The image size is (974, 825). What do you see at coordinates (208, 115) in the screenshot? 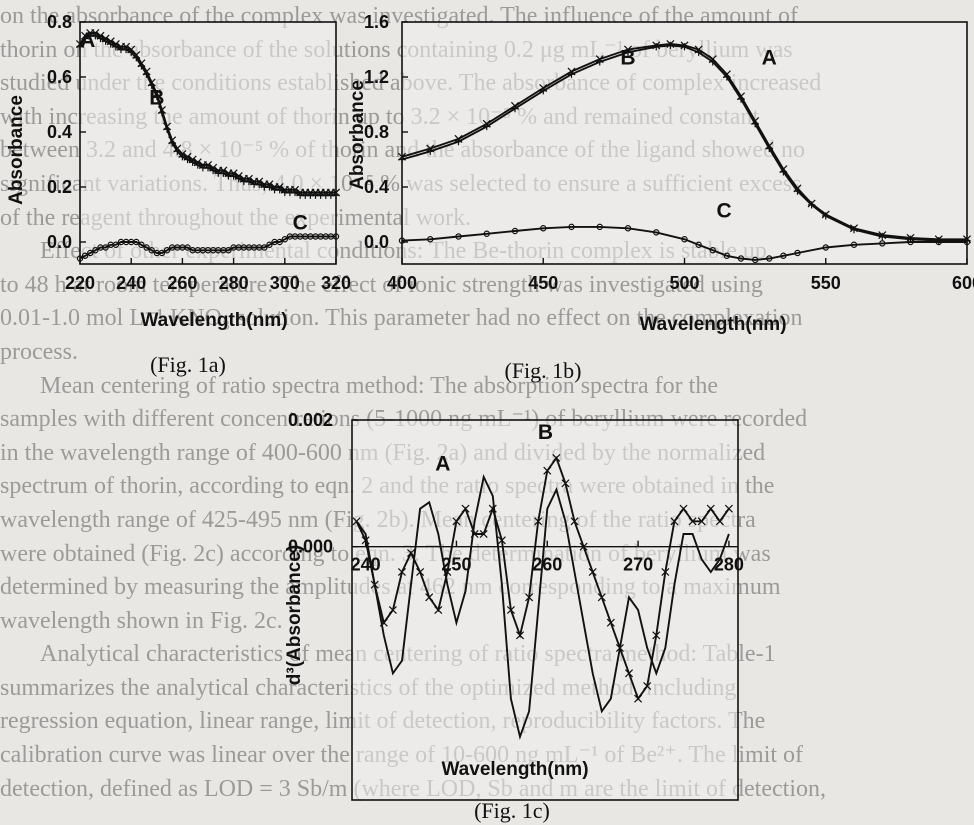
I see `series-b` at bounding box center [208, 115].